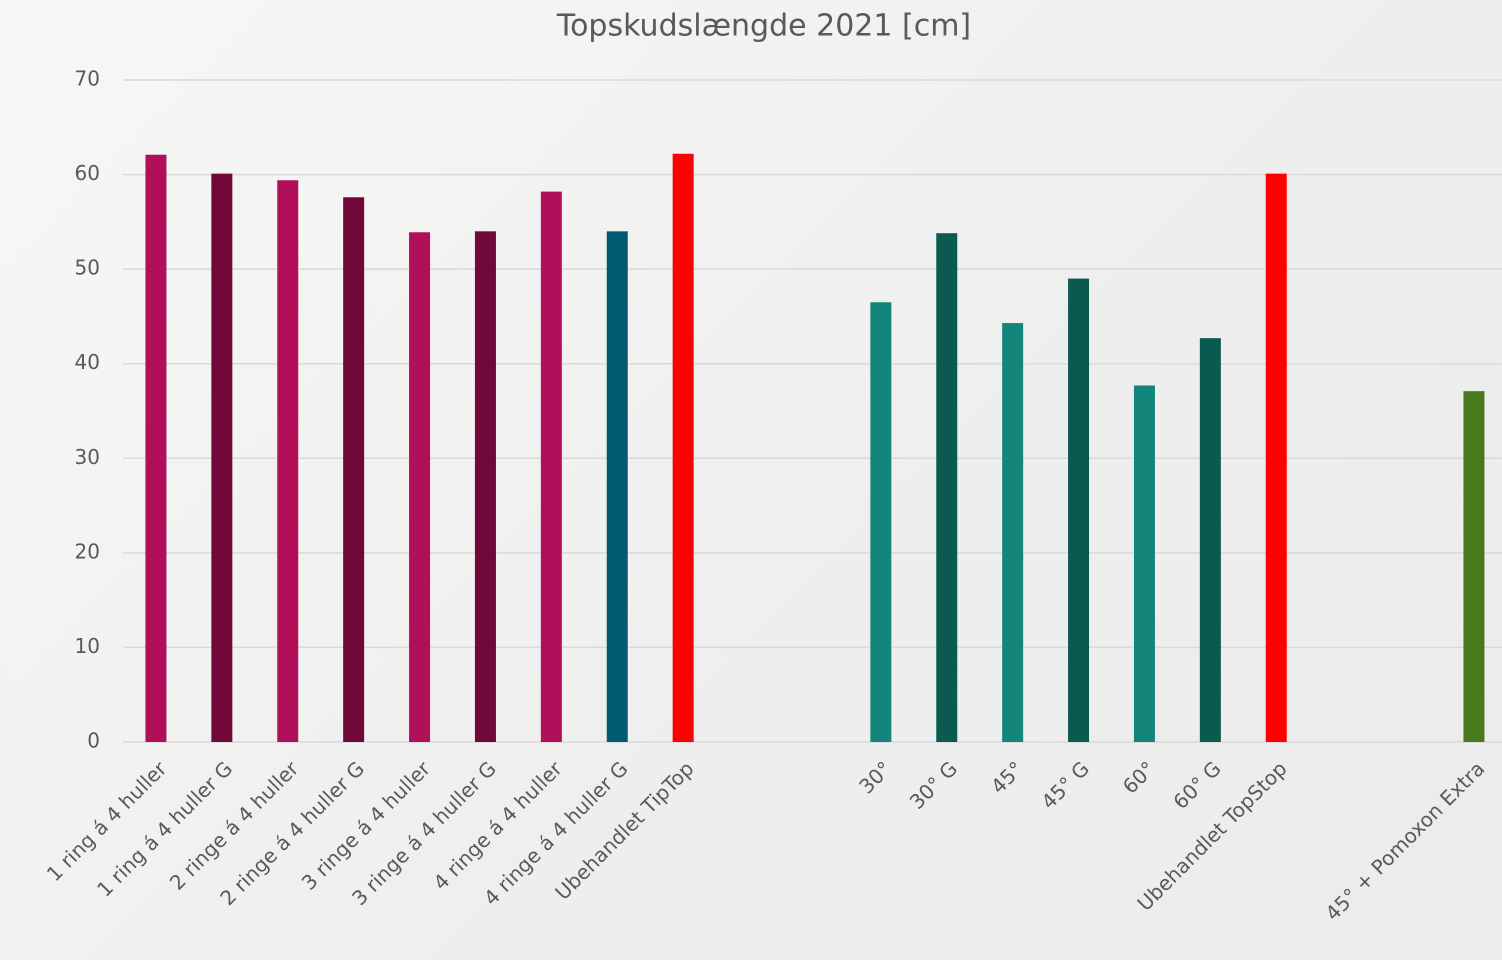 The height and width of the screenshot is (960, 1502). I want to click on y-tick-label: 20, so click(87, 551).